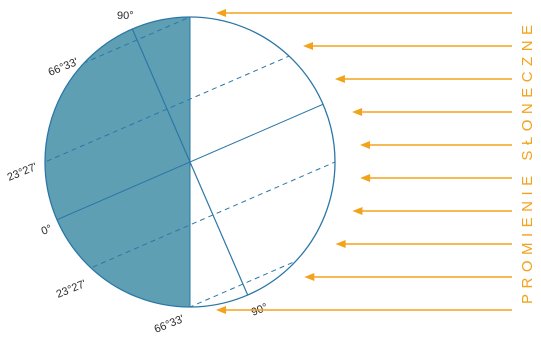  What do you see at coordinates (125, 16) in the screenshot?
I see `label-north-pole: 90°` at bounding box center [125, 16].